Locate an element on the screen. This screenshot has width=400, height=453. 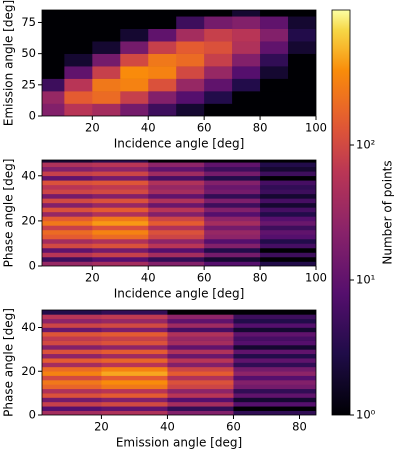
x-tick-label: 60 is located at coordinates (204, 278).